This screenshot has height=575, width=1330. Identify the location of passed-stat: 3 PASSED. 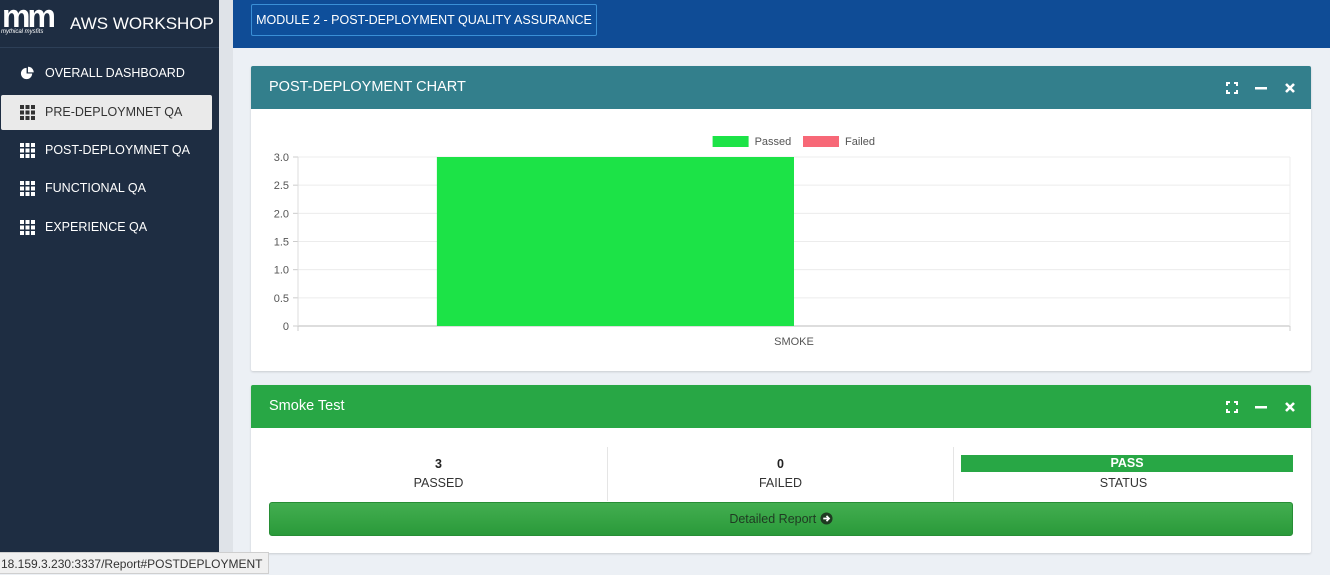
(438, 474).